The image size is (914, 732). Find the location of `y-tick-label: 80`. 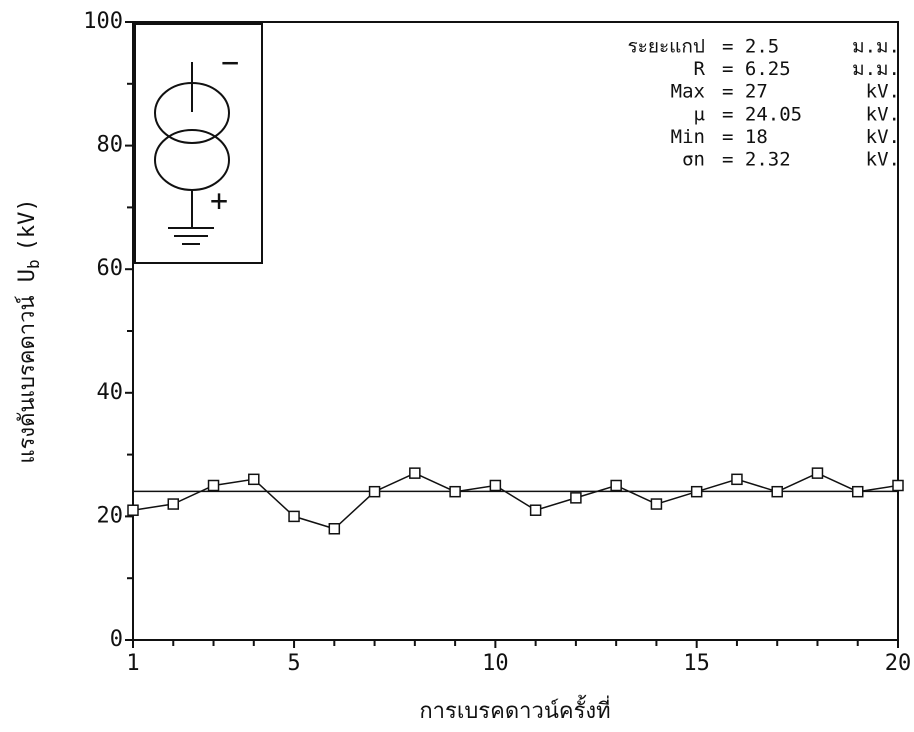

y-tick-label: 80 is located at coordinates (110, 145).